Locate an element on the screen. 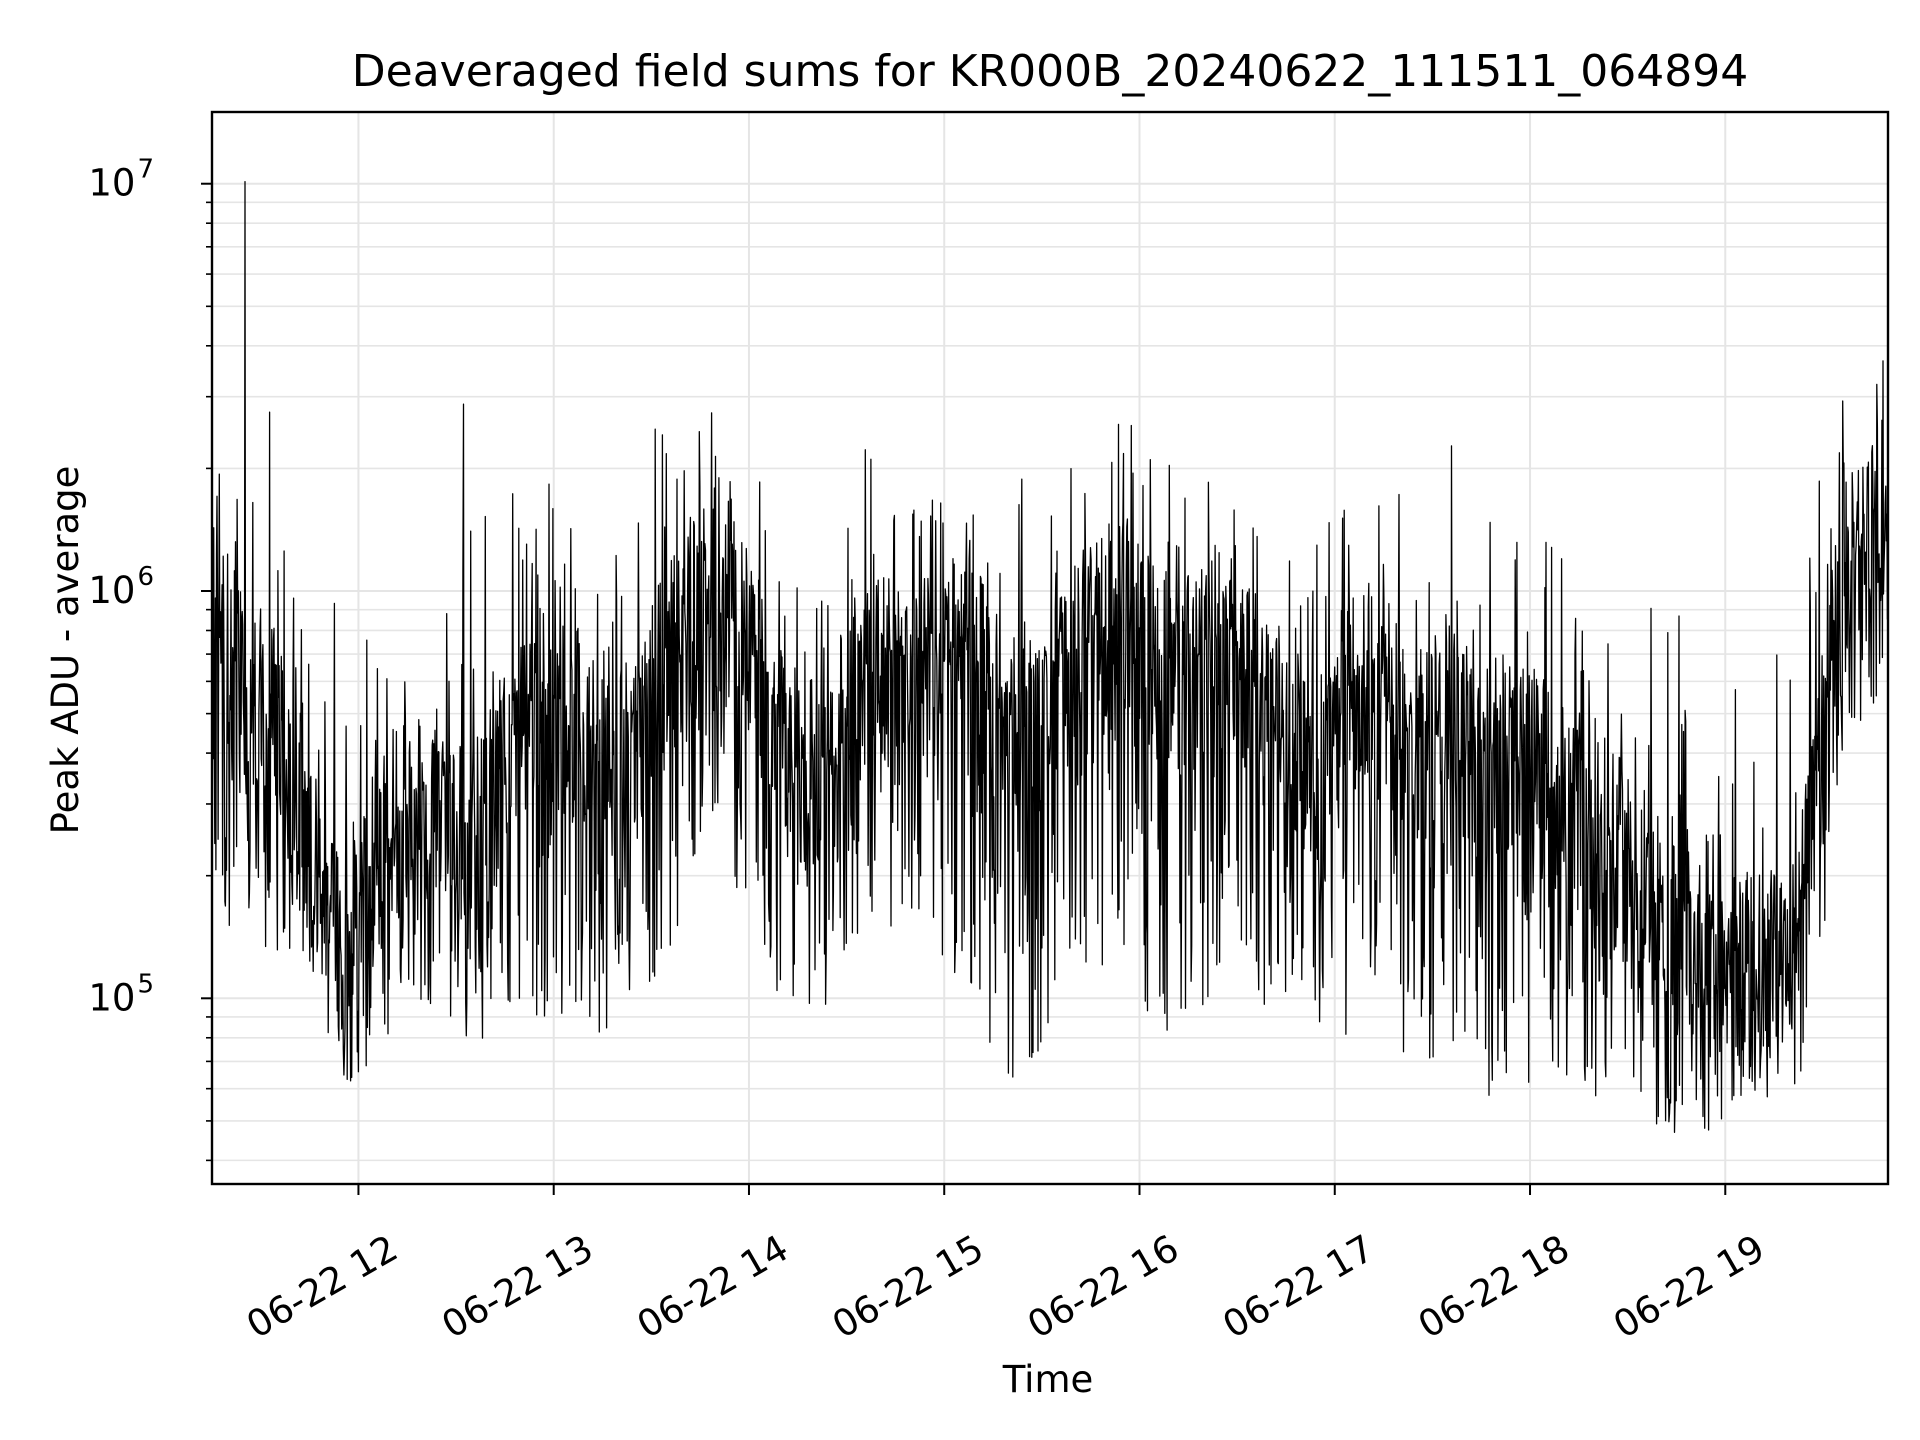 The width and height of the screenshot is (1920, 1440). x-axis-label: Time is located at coordinates (1048, 1379).